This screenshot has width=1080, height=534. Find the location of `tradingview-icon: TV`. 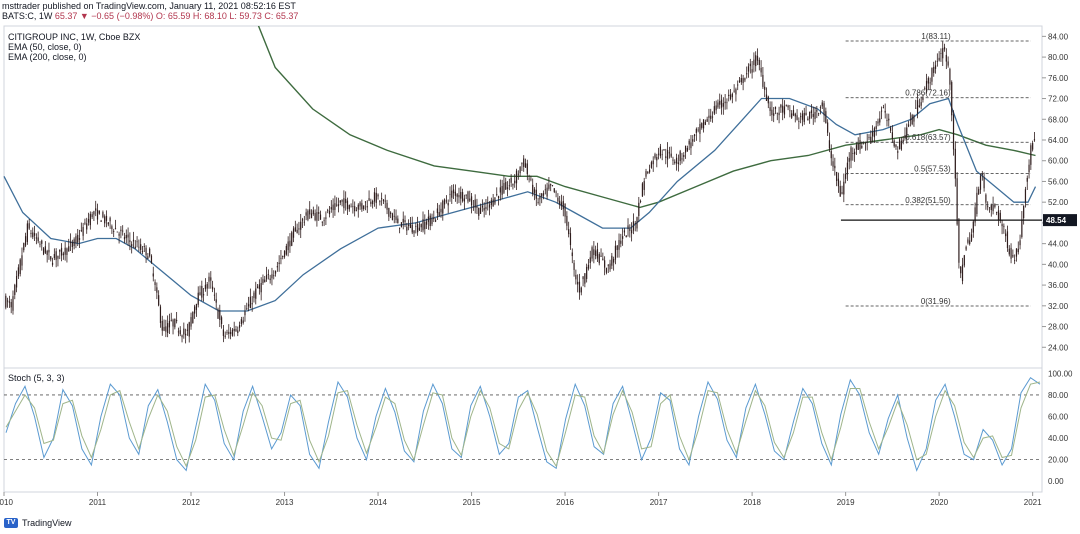

tradingview-icon: TV is located at coordinates (11, 523).